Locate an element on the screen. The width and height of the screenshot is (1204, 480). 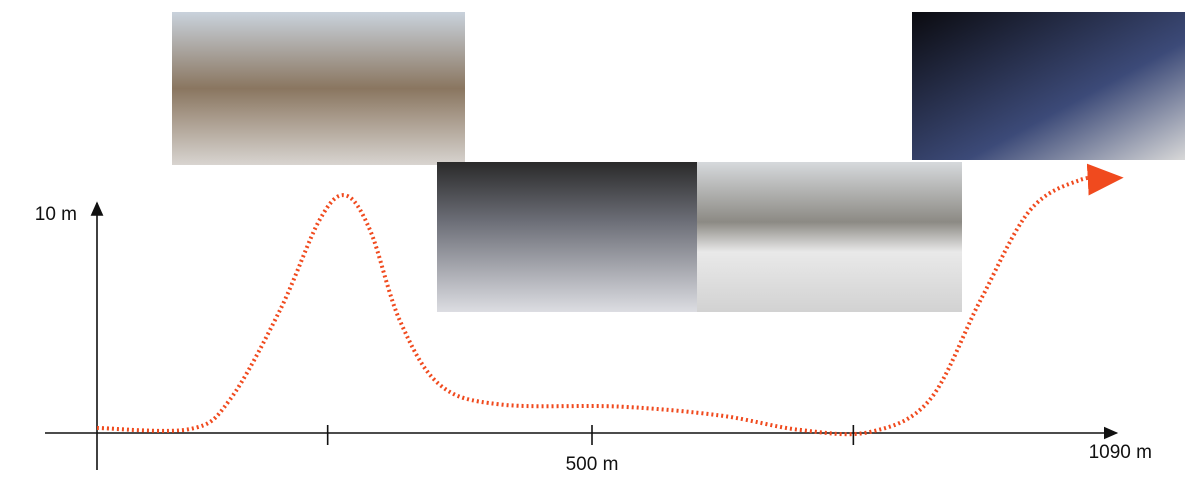
y-tick-label: 10 m is located at coordinates (56, 214).